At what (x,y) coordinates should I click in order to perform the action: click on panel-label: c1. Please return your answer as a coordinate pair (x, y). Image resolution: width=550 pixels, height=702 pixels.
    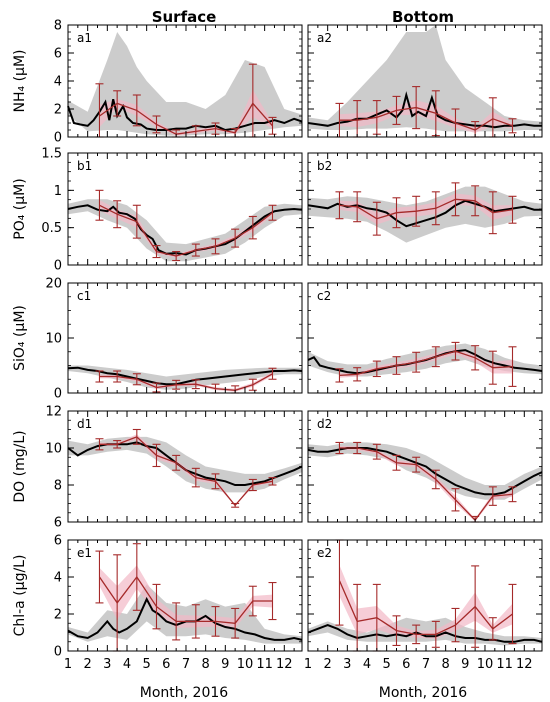
    Looking at the image, I should click on (84, 296).